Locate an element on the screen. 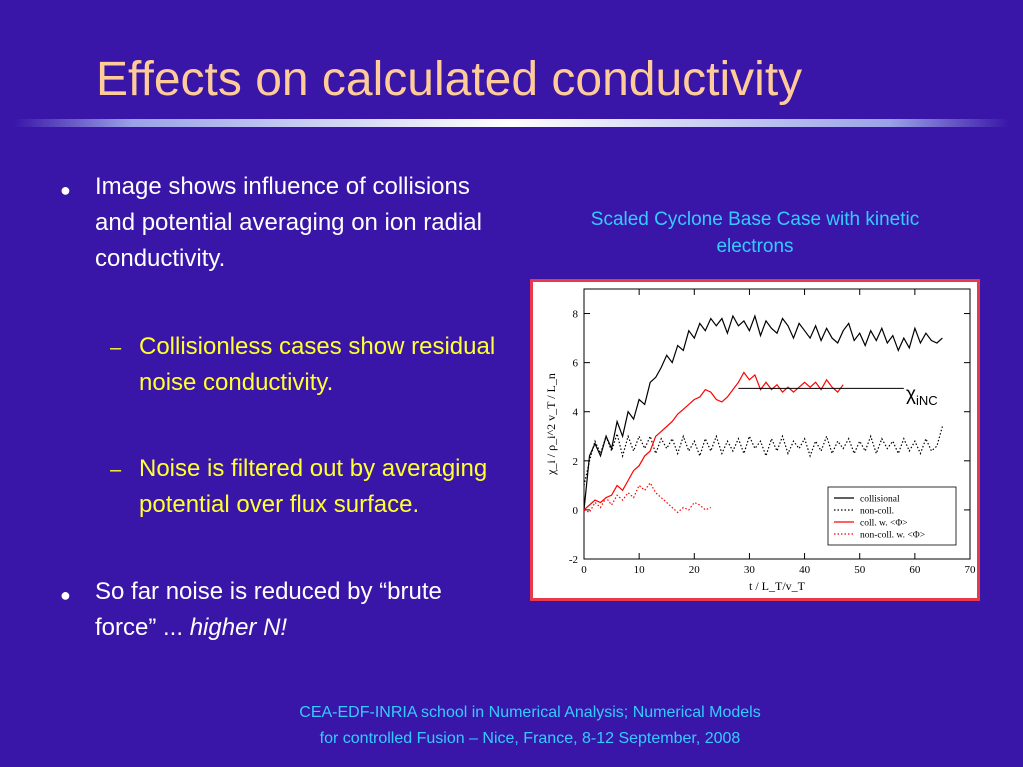  x-tick-label: 30 is located at coordinates (750, 570).